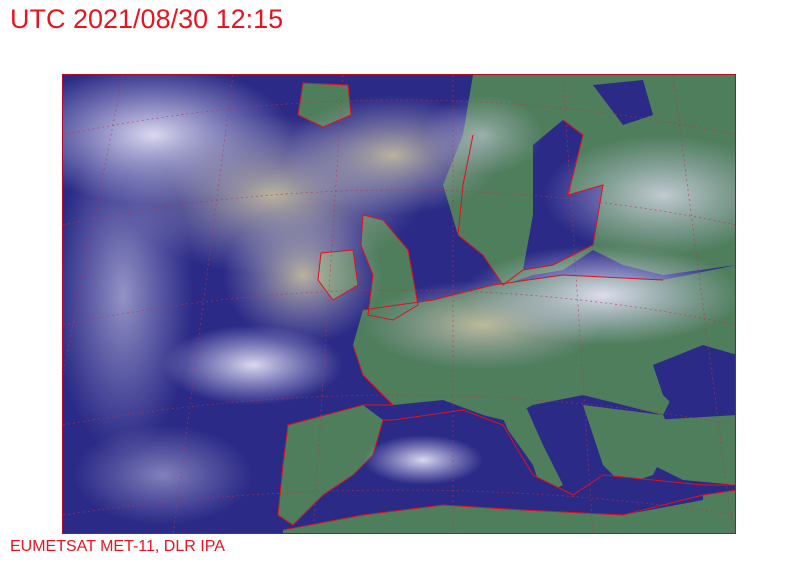  Describe the element at coordinates (147, 19) in the screenshot. I see `timestamp-title: UTC 2021/08/30 12:15` at that location.